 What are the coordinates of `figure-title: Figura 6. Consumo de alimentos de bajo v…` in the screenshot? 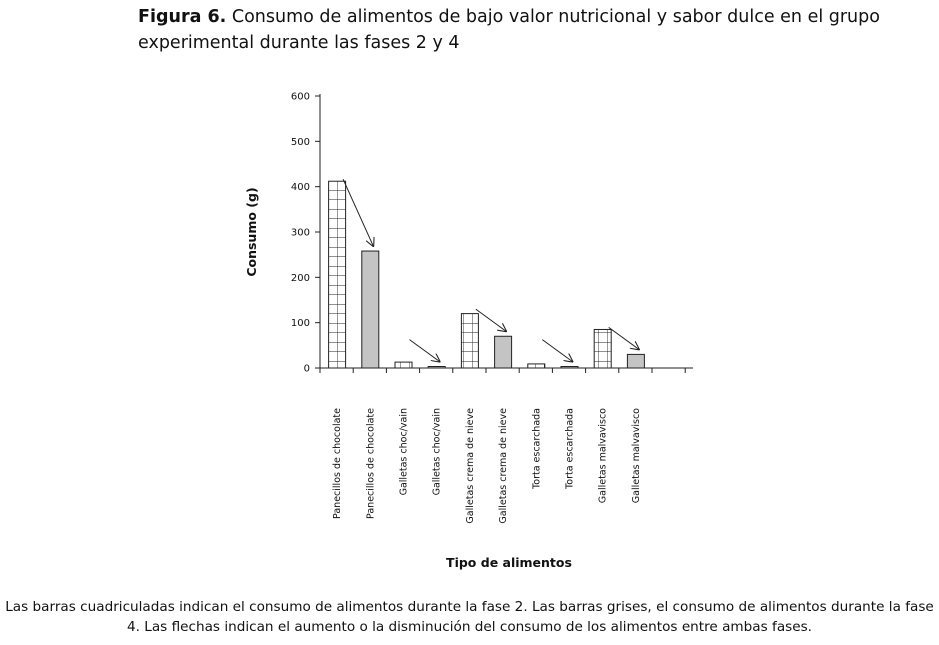 It's located at (518, 30).